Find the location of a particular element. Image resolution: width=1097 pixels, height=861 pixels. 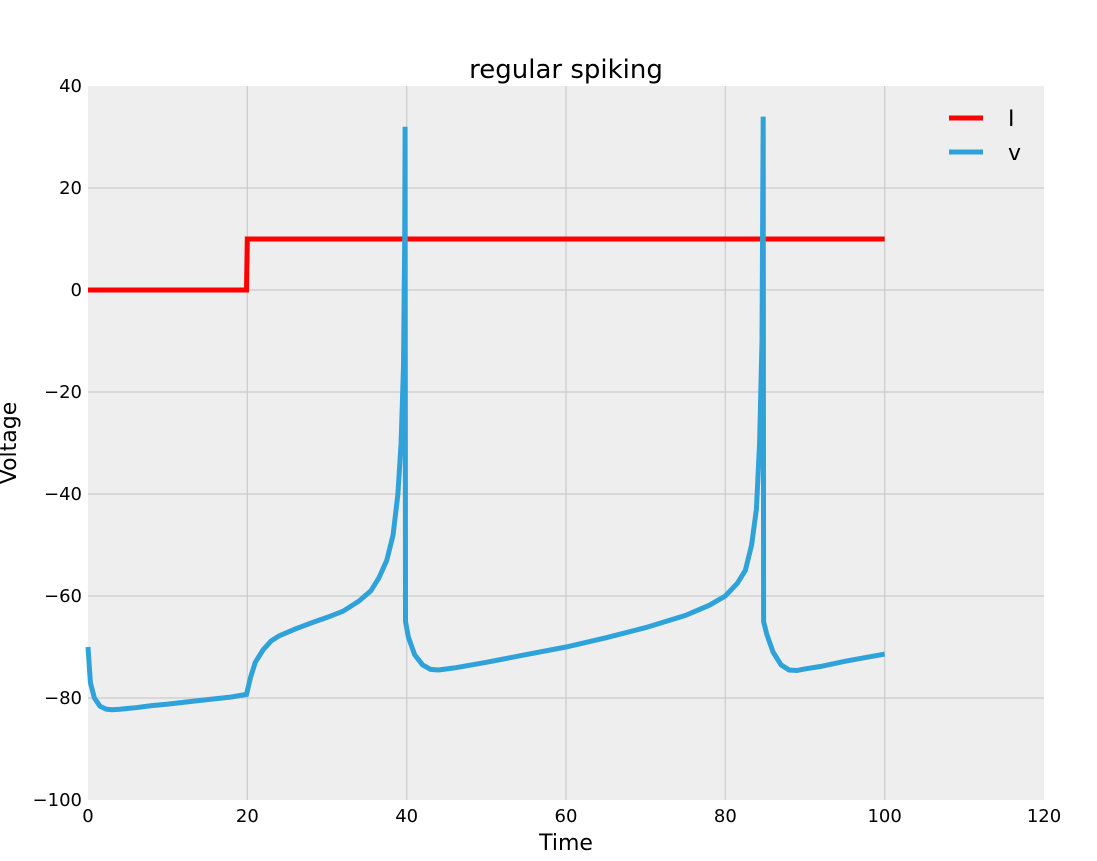

y-tick-label: 40 is located at coordinates (70, 86).